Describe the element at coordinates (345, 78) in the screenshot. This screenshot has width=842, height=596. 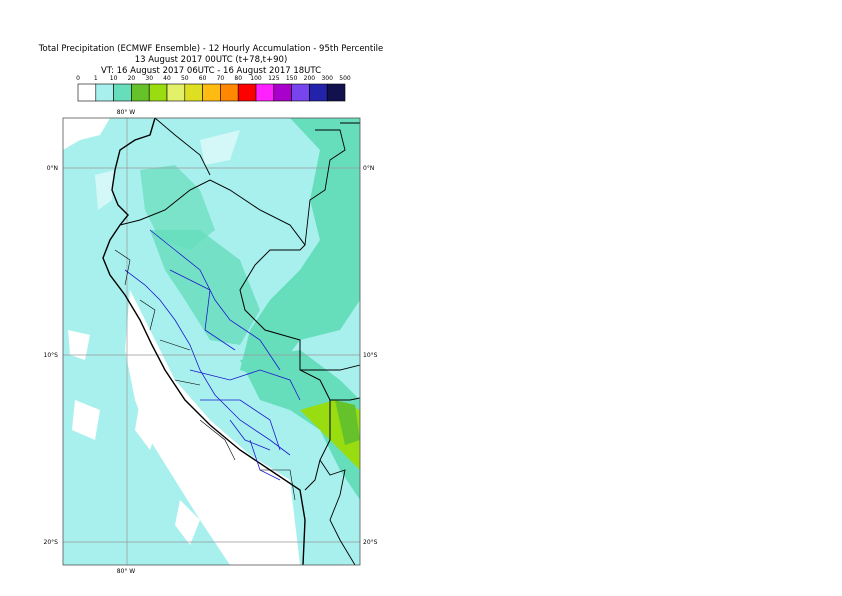
I see `legend-label: 500` at that location.